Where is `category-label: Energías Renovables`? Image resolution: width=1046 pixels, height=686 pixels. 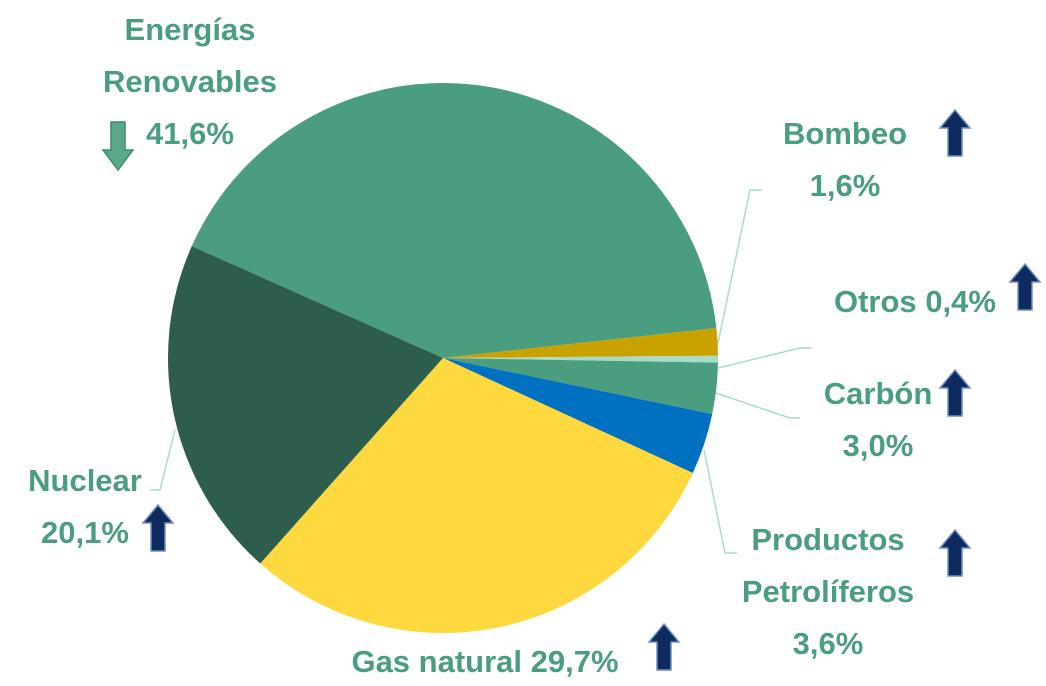 category-label: Energías Renovables is located at coordinates (189, 55).